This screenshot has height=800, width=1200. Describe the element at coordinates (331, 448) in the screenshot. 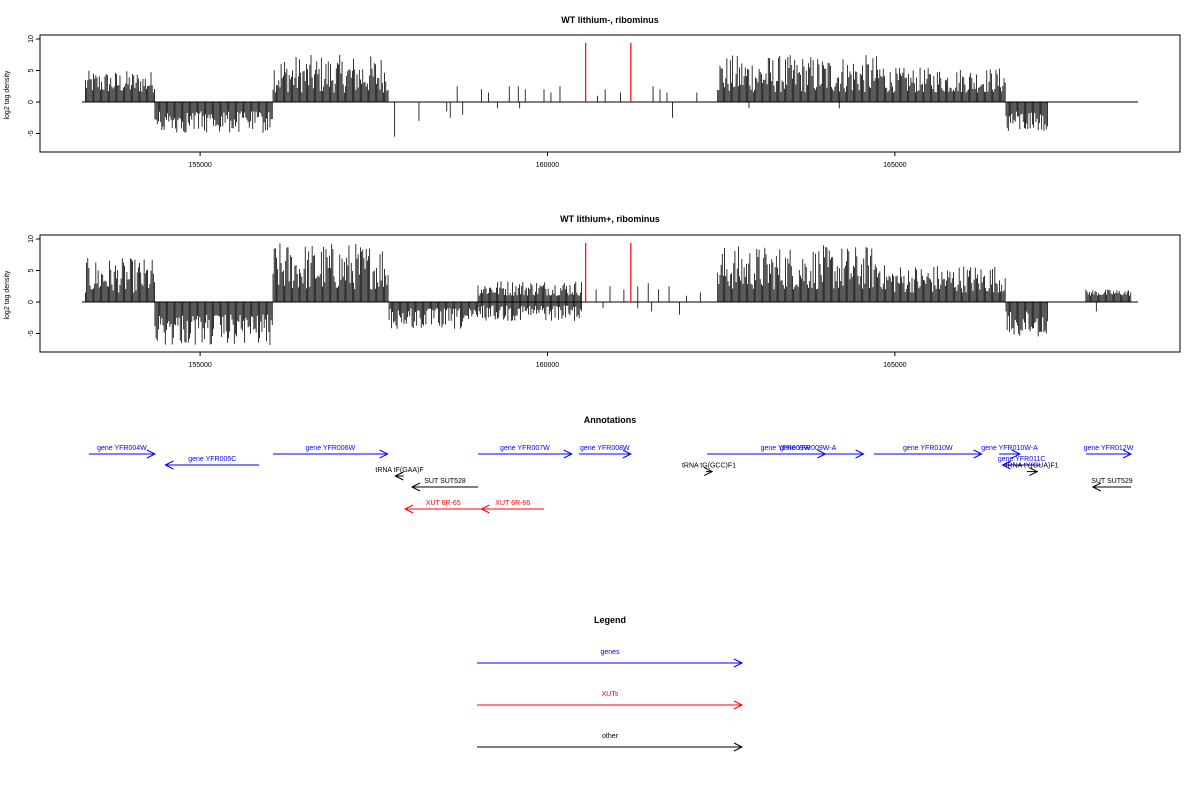

I see `feature-label: gene YFR006W` at that location.